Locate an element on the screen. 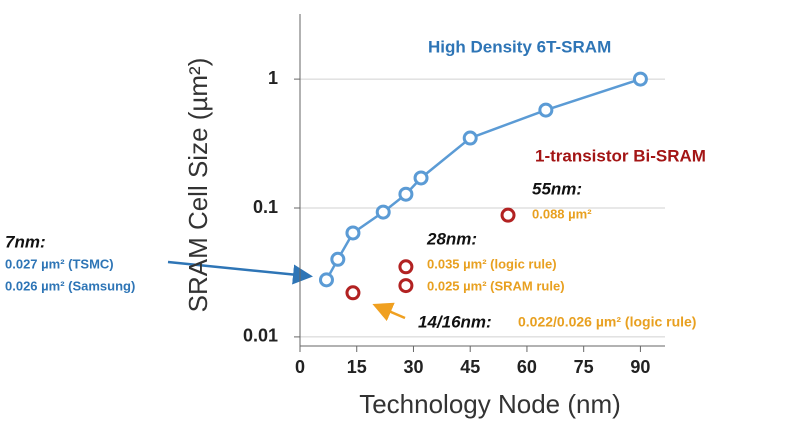 This screenshot has width=792, height=440. x-tick-label: 0 is located at coordinates (300, 367).